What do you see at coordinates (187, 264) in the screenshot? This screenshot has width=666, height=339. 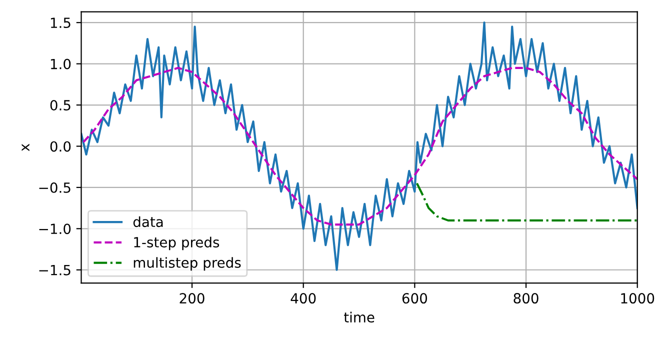 I see `legend-label: multistep preds` at bounding box center [187, 264].